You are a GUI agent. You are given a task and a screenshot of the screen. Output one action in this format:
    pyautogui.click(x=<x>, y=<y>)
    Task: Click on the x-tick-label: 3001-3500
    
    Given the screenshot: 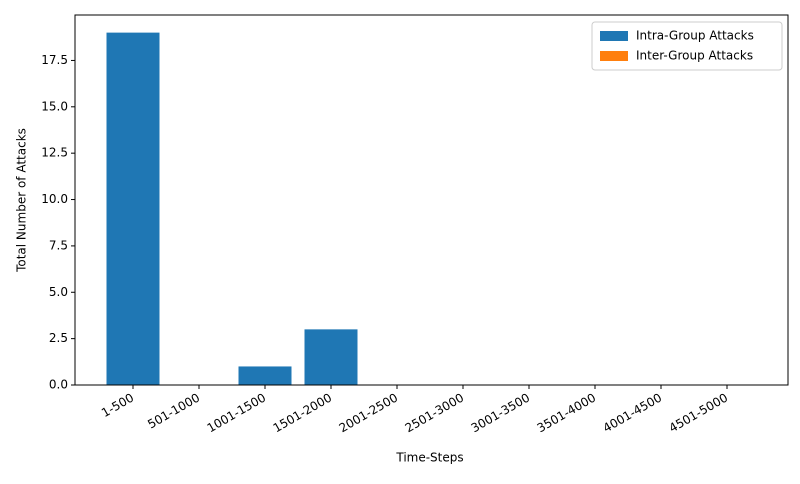 What is the action you would take?
    pyautogui.click(x=501, y=413)
    